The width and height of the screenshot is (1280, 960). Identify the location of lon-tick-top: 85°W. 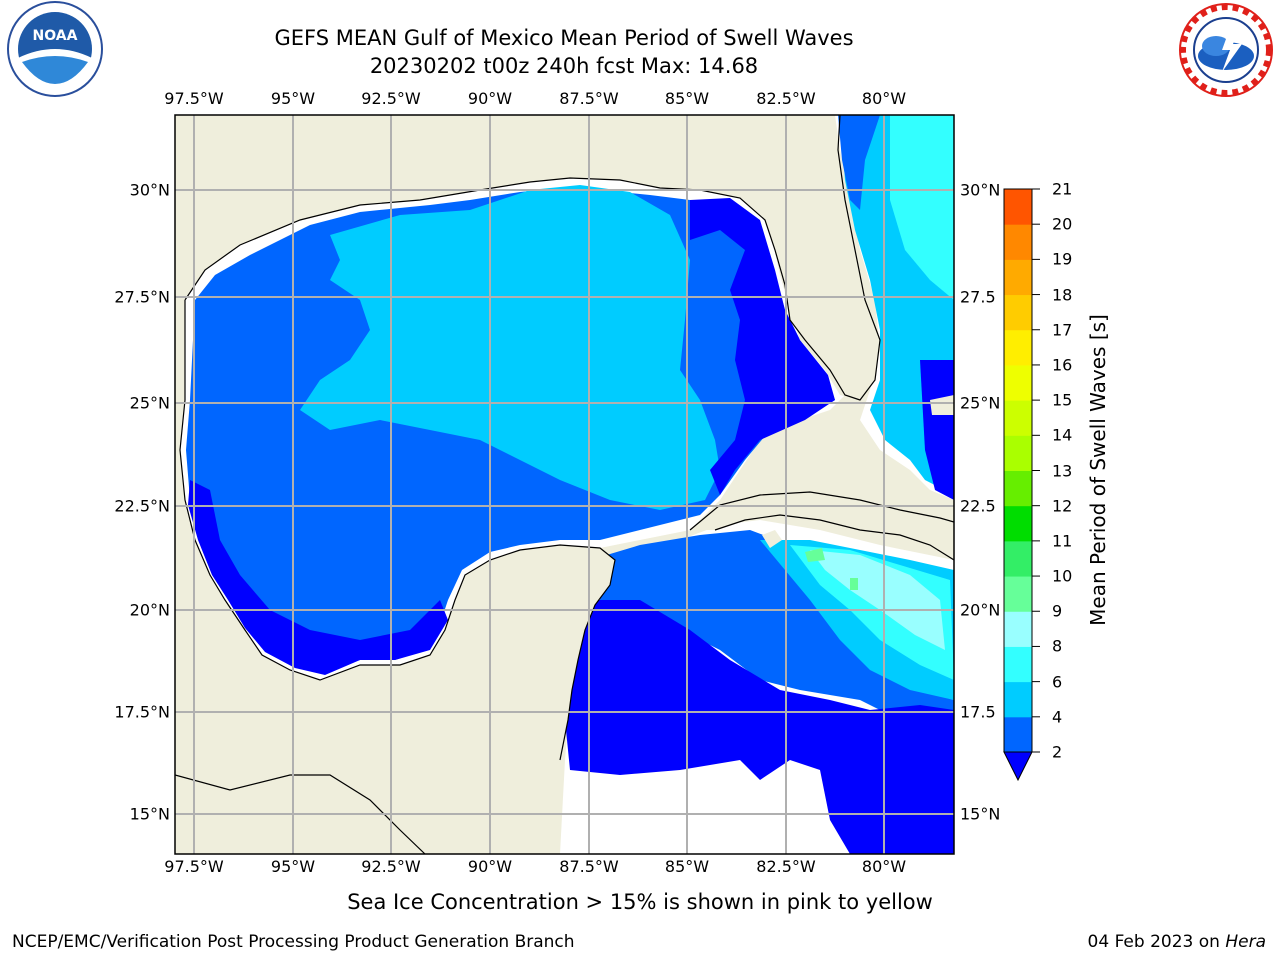
(687, 98).